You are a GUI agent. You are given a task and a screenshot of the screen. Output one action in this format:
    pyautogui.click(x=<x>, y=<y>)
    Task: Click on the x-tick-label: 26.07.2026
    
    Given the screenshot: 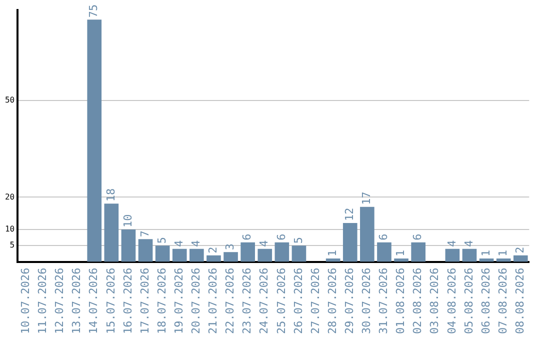 What is the action you would take?
    pyautogui.click(x=298, y=301)
    